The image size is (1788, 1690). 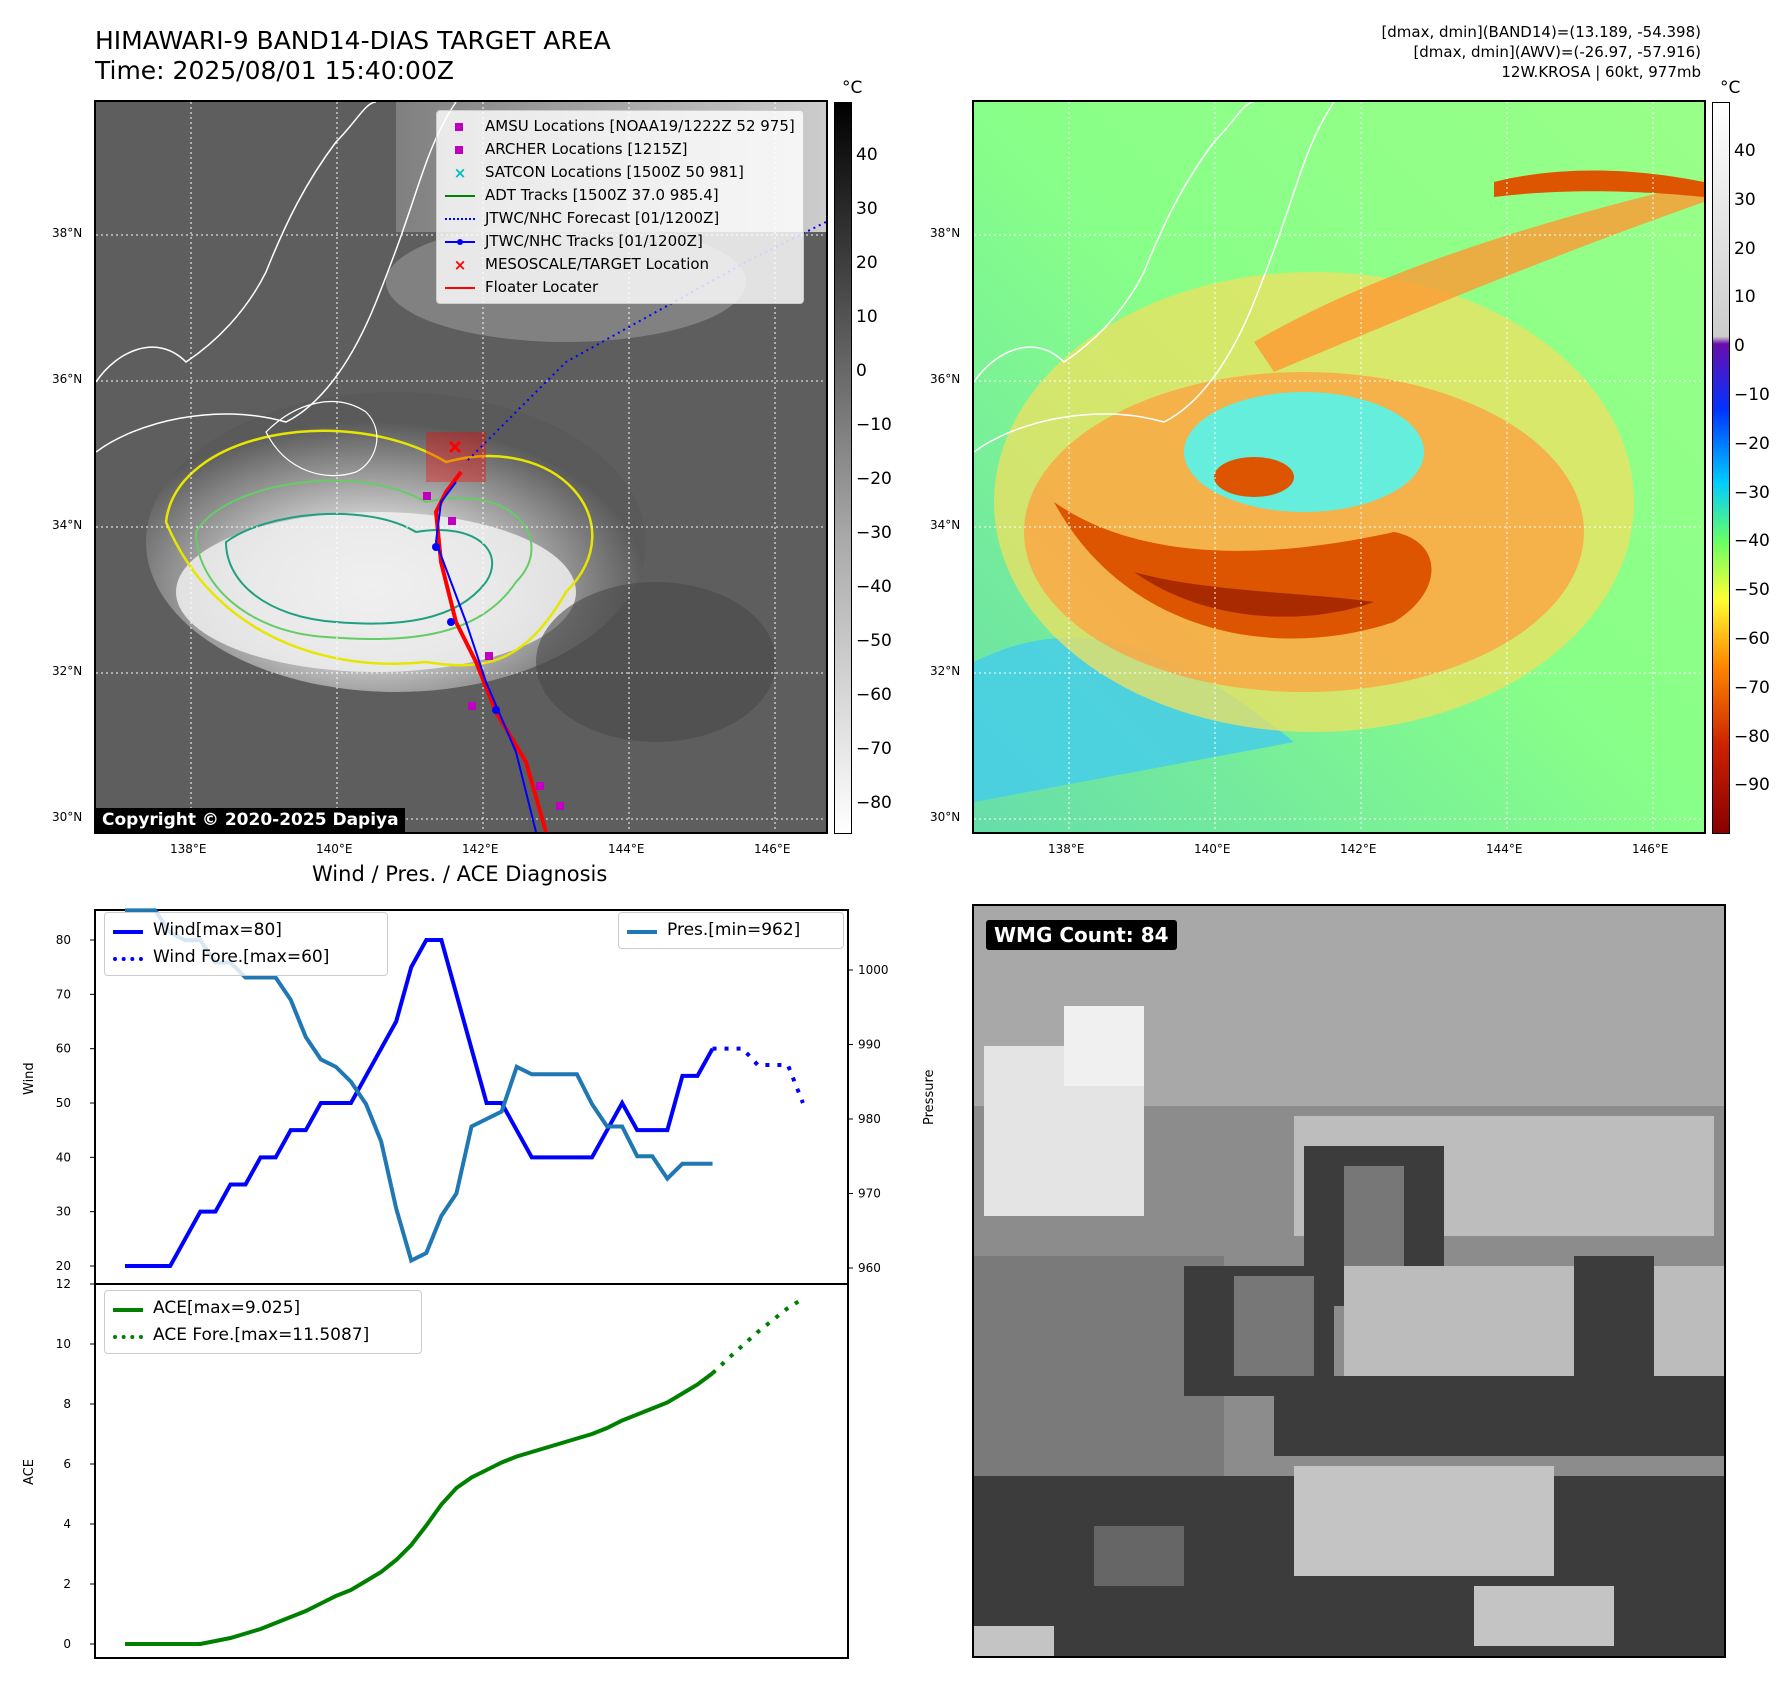 I want to click on jtwc-track-points, so click(x=466, y=628).